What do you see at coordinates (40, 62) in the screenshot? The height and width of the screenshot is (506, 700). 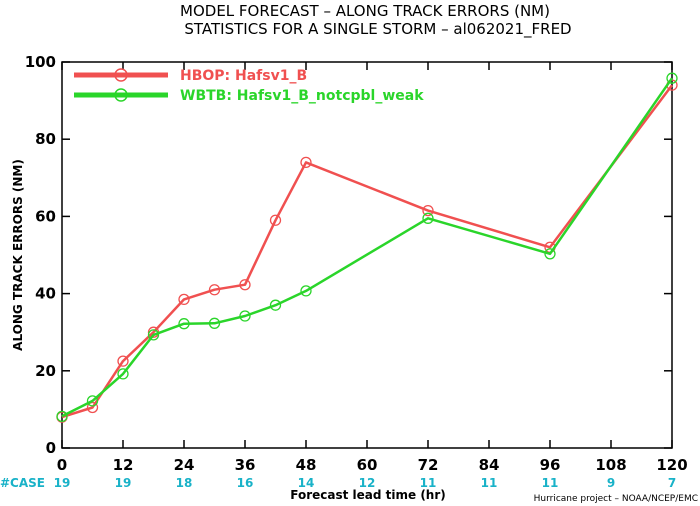 I see `y-tick-label: 100` at bounding box center [40, 62].